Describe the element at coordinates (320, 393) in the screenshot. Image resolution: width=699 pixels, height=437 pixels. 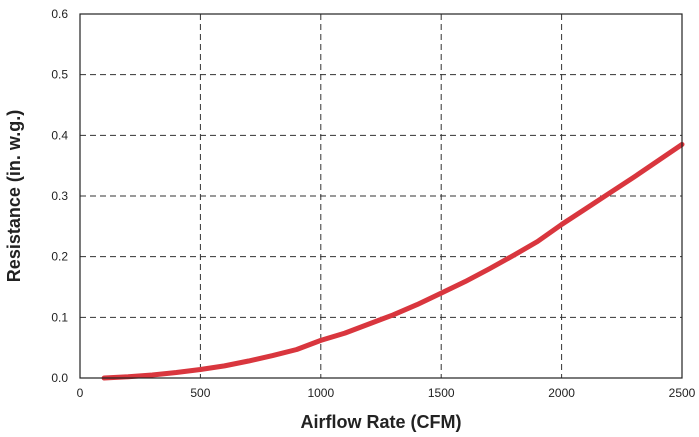
I see `x-tick-label: 1000` at that location.